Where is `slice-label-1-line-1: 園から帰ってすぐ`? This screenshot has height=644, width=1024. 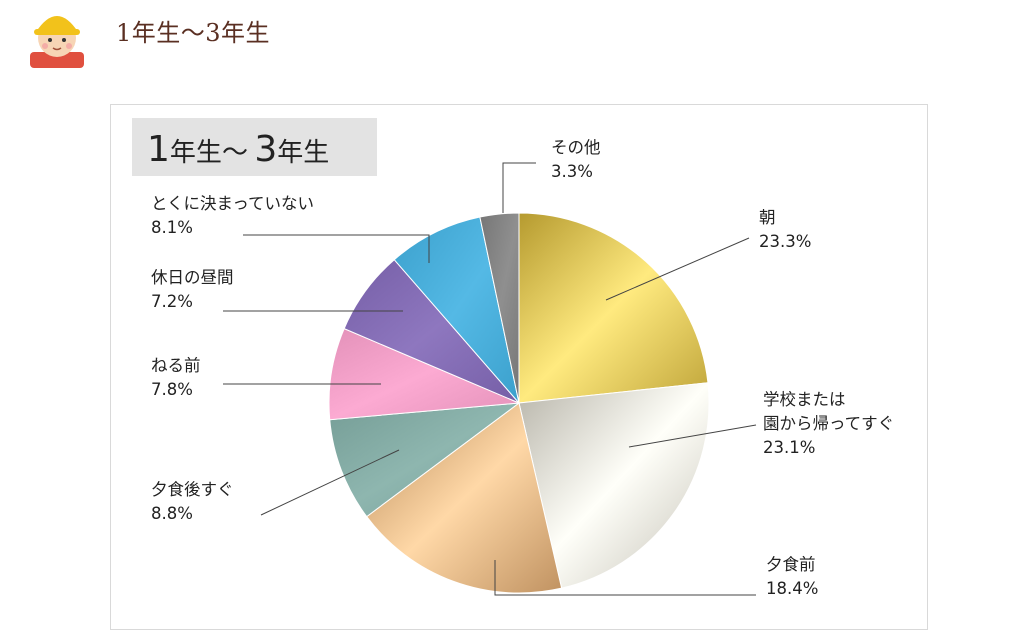
slice-label-1-line-1: 園から帰ってすぐ is located at coordinates (828, 423).